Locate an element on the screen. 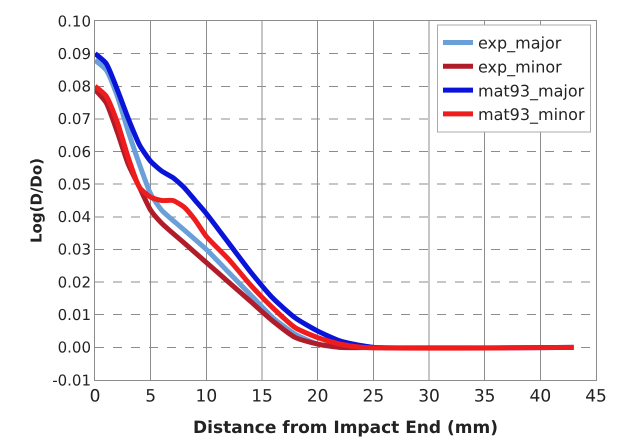 This screenshot has width=619, height=445. x-tick-label: 0 is located at coordinates (95, 396).